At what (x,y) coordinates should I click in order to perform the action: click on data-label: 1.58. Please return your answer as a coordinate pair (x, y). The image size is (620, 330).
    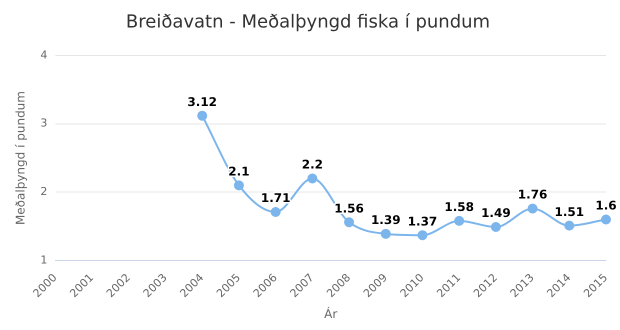
    Looking at the image, I should click on (459, 207).